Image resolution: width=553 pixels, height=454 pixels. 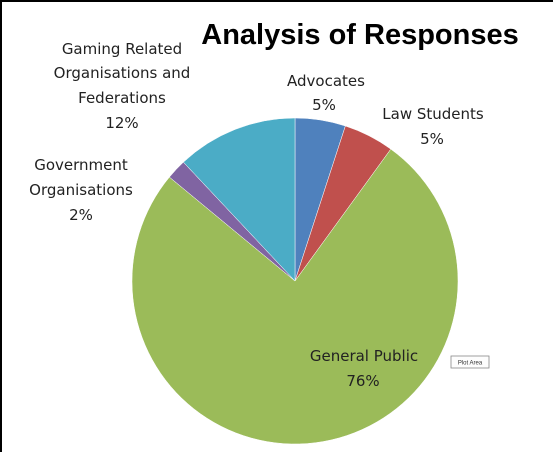 I want to click on label-gaming-line3: Federations, so click(x=122, y=98).